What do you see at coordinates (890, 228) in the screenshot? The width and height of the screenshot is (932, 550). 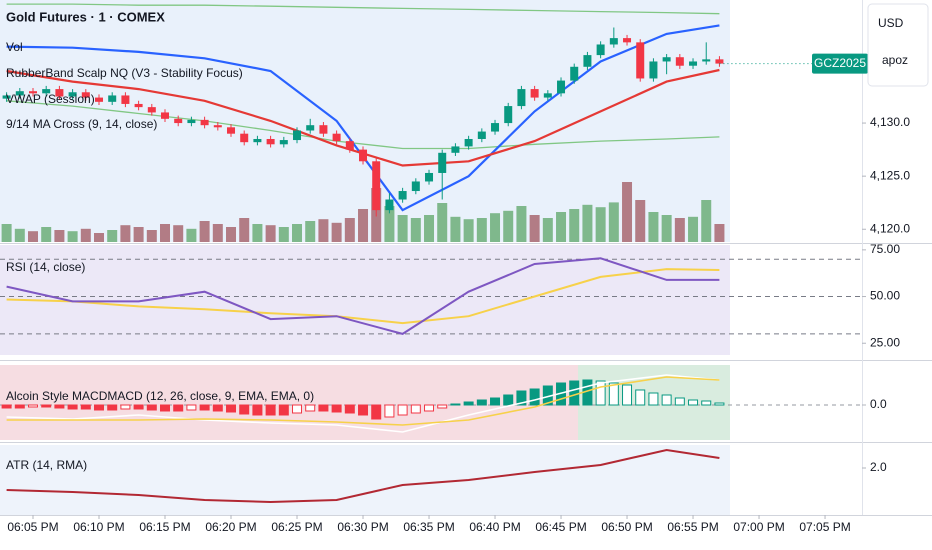 I see `y-tick-label: 4,120.0` at bounding box center [890, 228].